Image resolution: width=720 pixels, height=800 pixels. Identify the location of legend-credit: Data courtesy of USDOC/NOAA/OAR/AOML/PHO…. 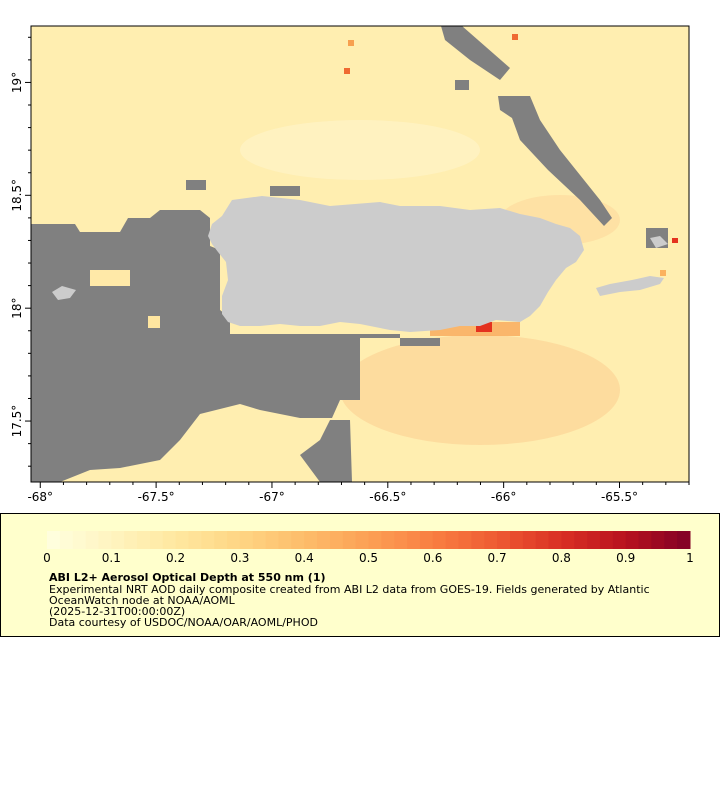
(183, 622).